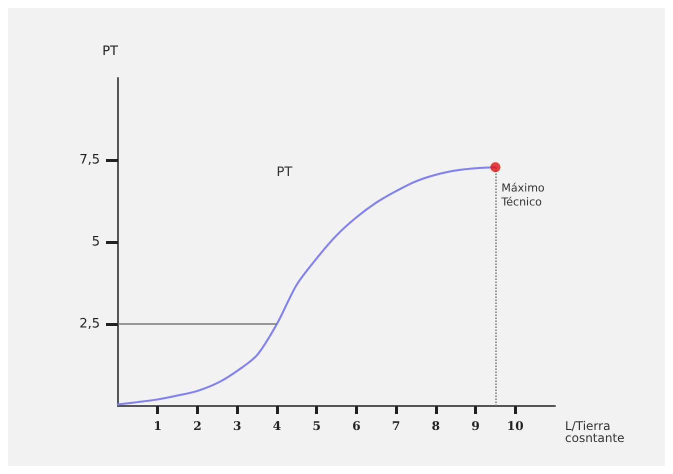 The height and width of the screenshot is (474, 673). Describe the element at coordinates (522, 195) in the screenshot. I see `annotation: Máximo Técnico` at that location.